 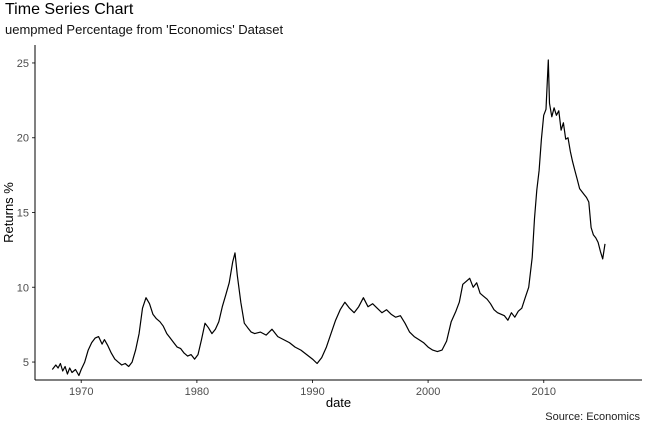 I want to click on y-tick-label: 20, so click(x=23, y=139).